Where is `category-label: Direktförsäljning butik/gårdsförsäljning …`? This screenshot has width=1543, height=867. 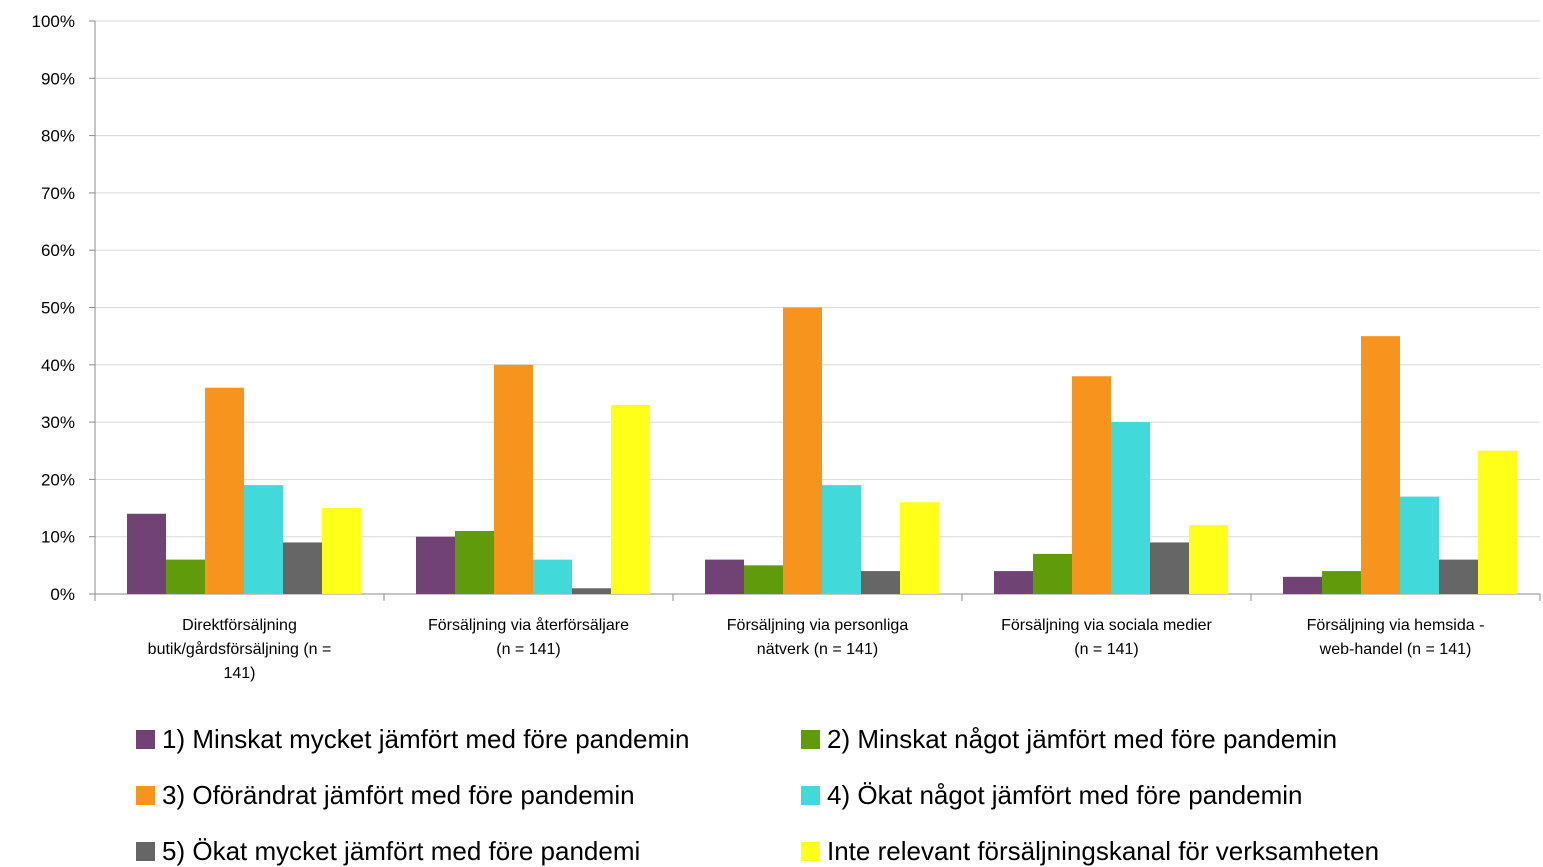
category-label: Direktförsäljning butik/gårdsförsäljning … is located at coordinates (240, 649).